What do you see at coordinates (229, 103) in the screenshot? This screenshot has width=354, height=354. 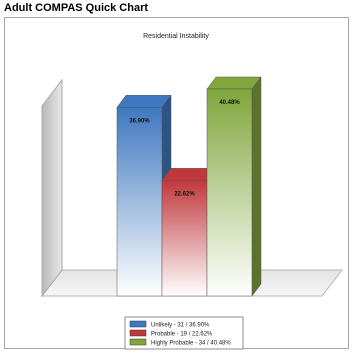 I see `bar-value-label-2: 40.48%` at bounding box center [229, 103].